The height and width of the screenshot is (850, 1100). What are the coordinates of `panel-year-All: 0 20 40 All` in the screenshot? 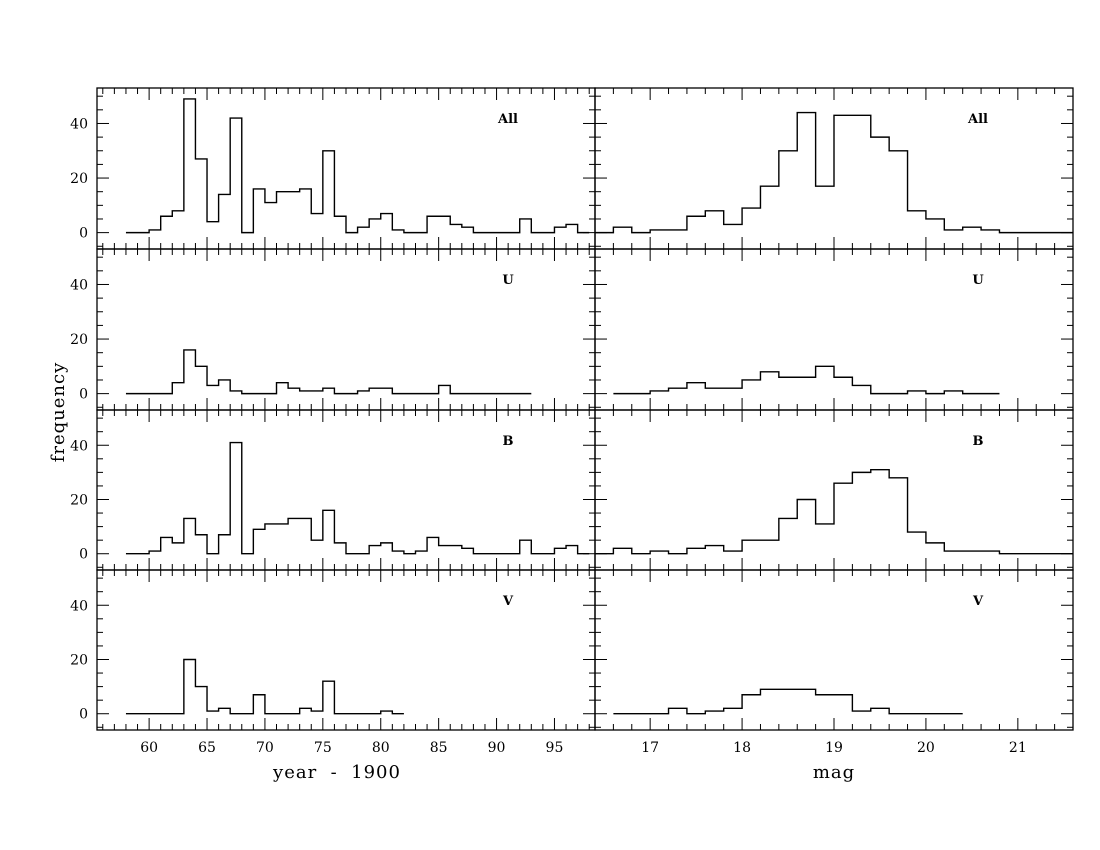 It's located at (333, 168).